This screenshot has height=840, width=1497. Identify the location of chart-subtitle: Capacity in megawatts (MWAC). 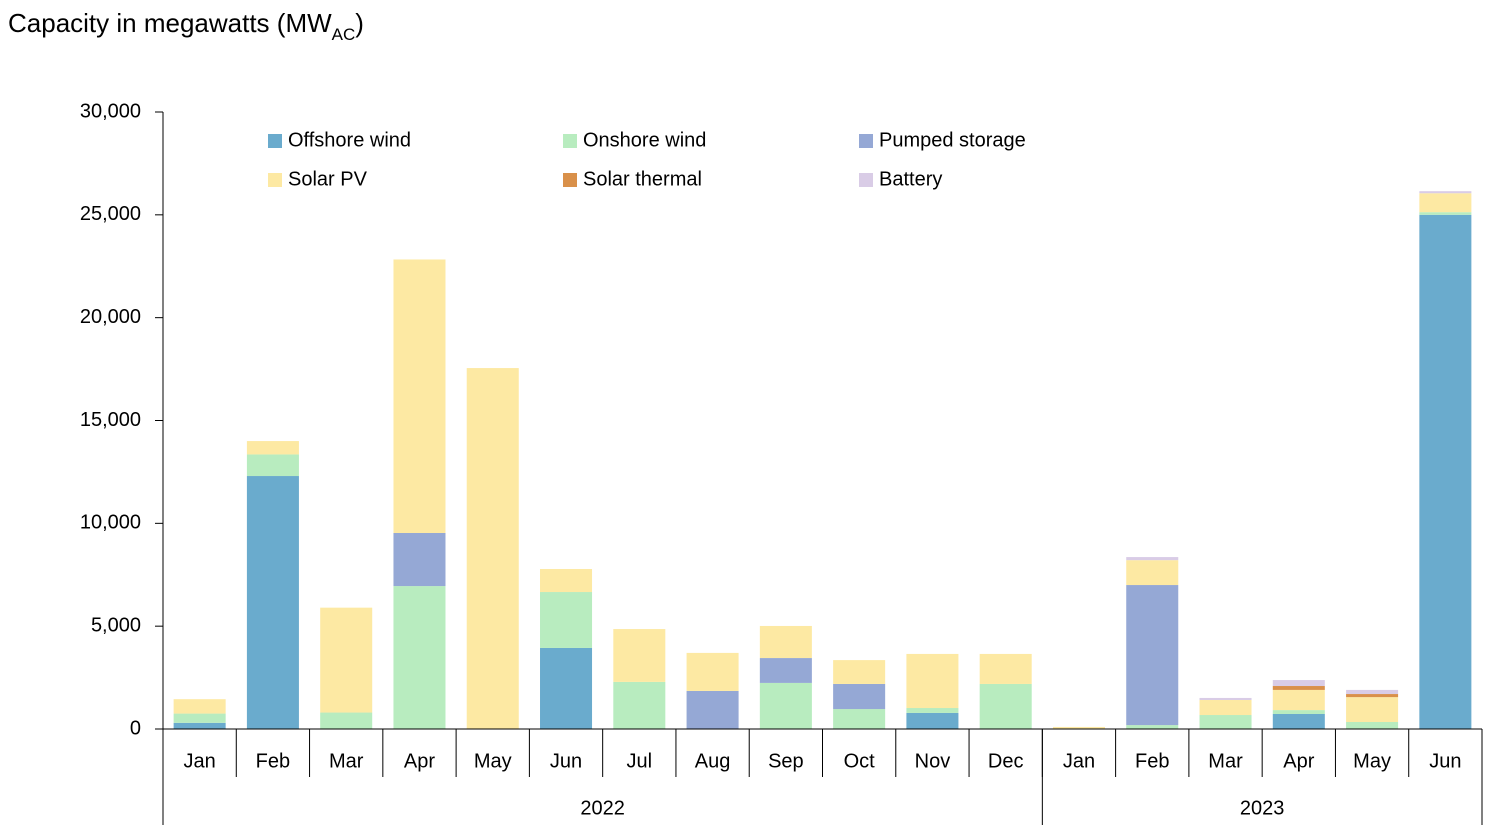
(186, 26).